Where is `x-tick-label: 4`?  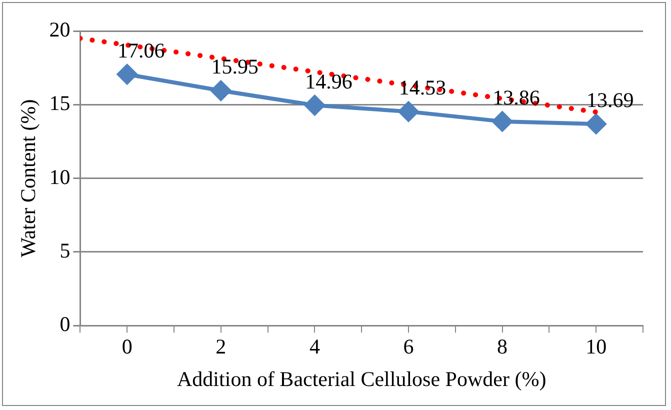
x-tick-label: 4 is located at coordinates (314, 346).